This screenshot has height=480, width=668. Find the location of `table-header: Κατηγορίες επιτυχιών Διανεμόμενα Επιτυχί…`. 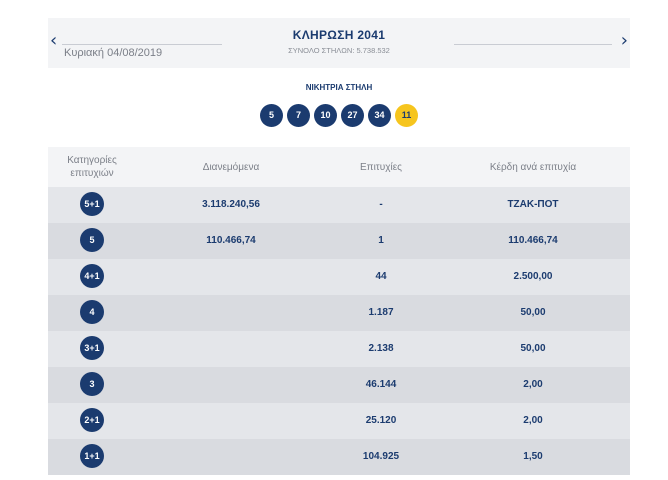

table-header: Κατηγορίες επιτυχιών Διανεμόμενα Επιτυχί… is located at coordinates (339, 167).